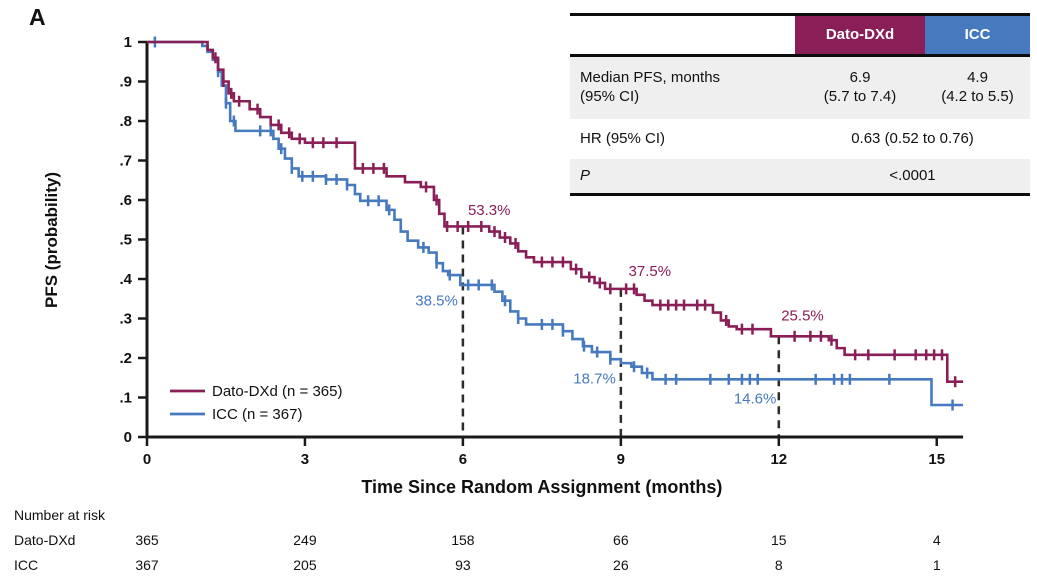 Image resolution: width=1037 pixels, height=580 pixels. What do you see at coordinates (277, 391) in the screenshot?
I see `legend-label-dato: Dato-DXd (n = 365)` at bounding box center [277, 391].